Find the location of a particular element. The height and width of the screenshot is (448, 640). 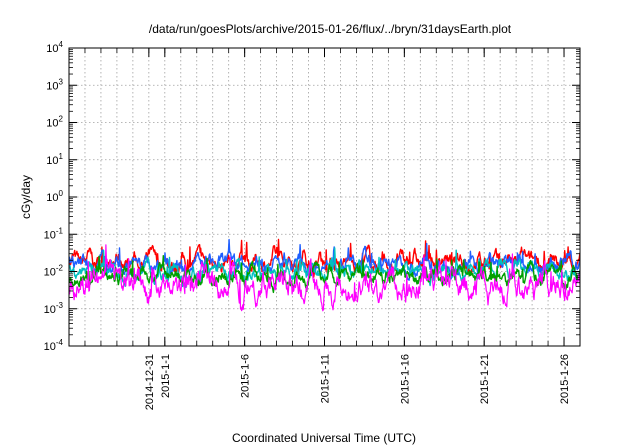

y-tick-label: 10³ is located at coordinates (54, 84).